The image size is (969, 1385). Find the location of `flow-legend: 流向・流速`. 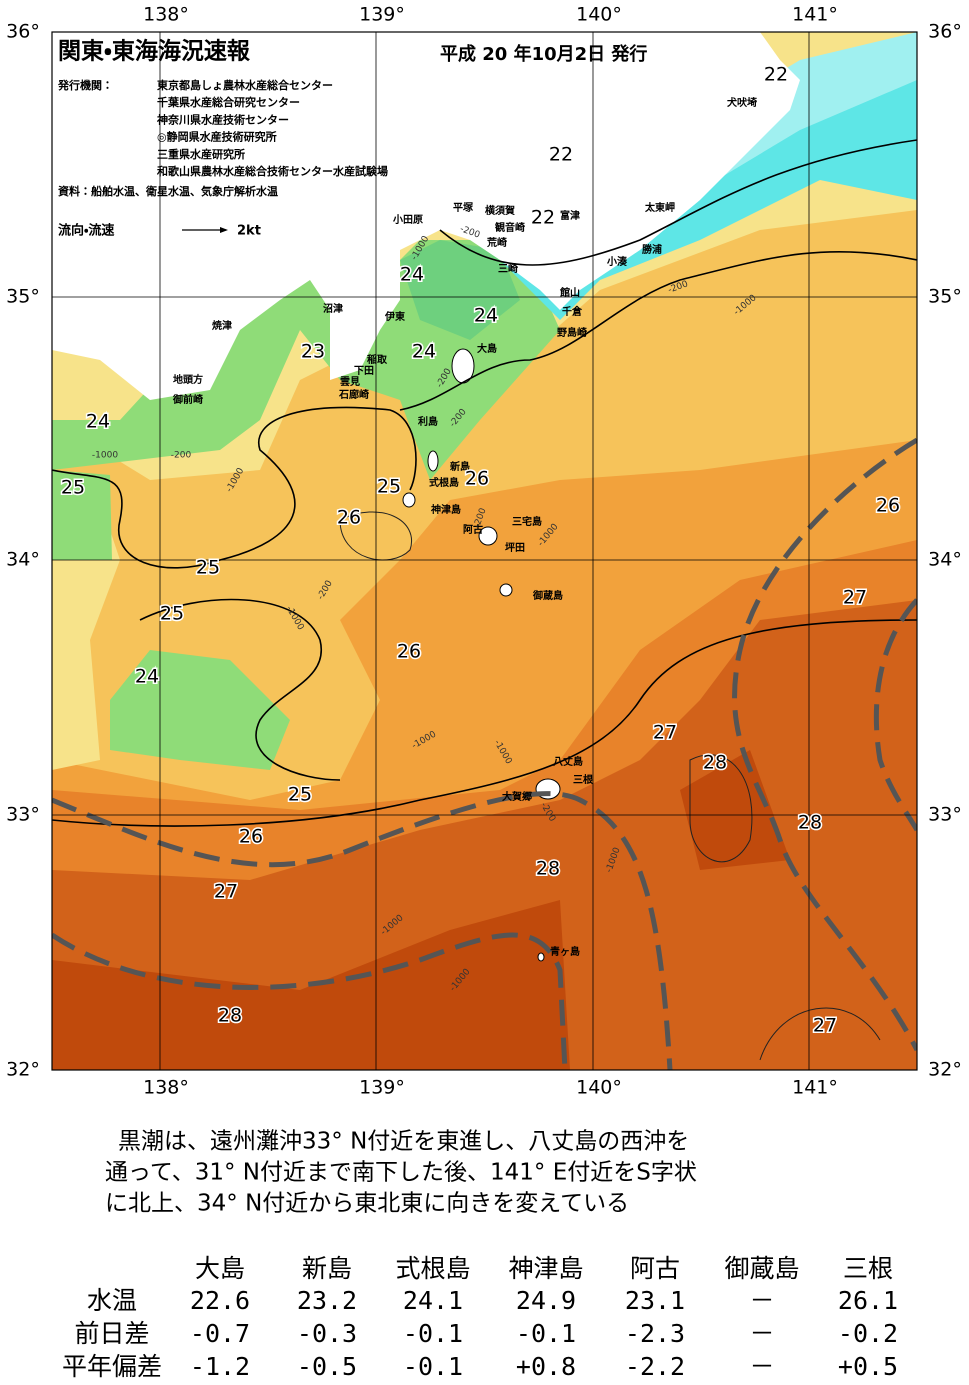

flow-legend: 流向・流速 is located at coordinates (86, 231).